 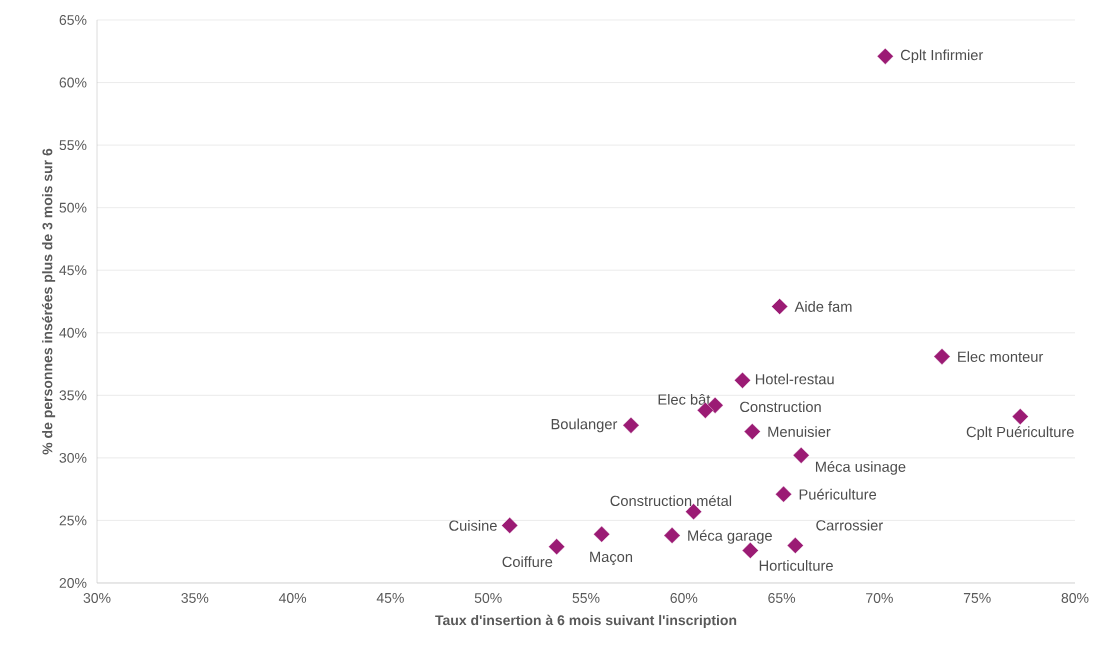 What do you see at coordinates (823, 306) in the screenshot?
I see `annotation: Aide fam` at bounding box center [823, 306].